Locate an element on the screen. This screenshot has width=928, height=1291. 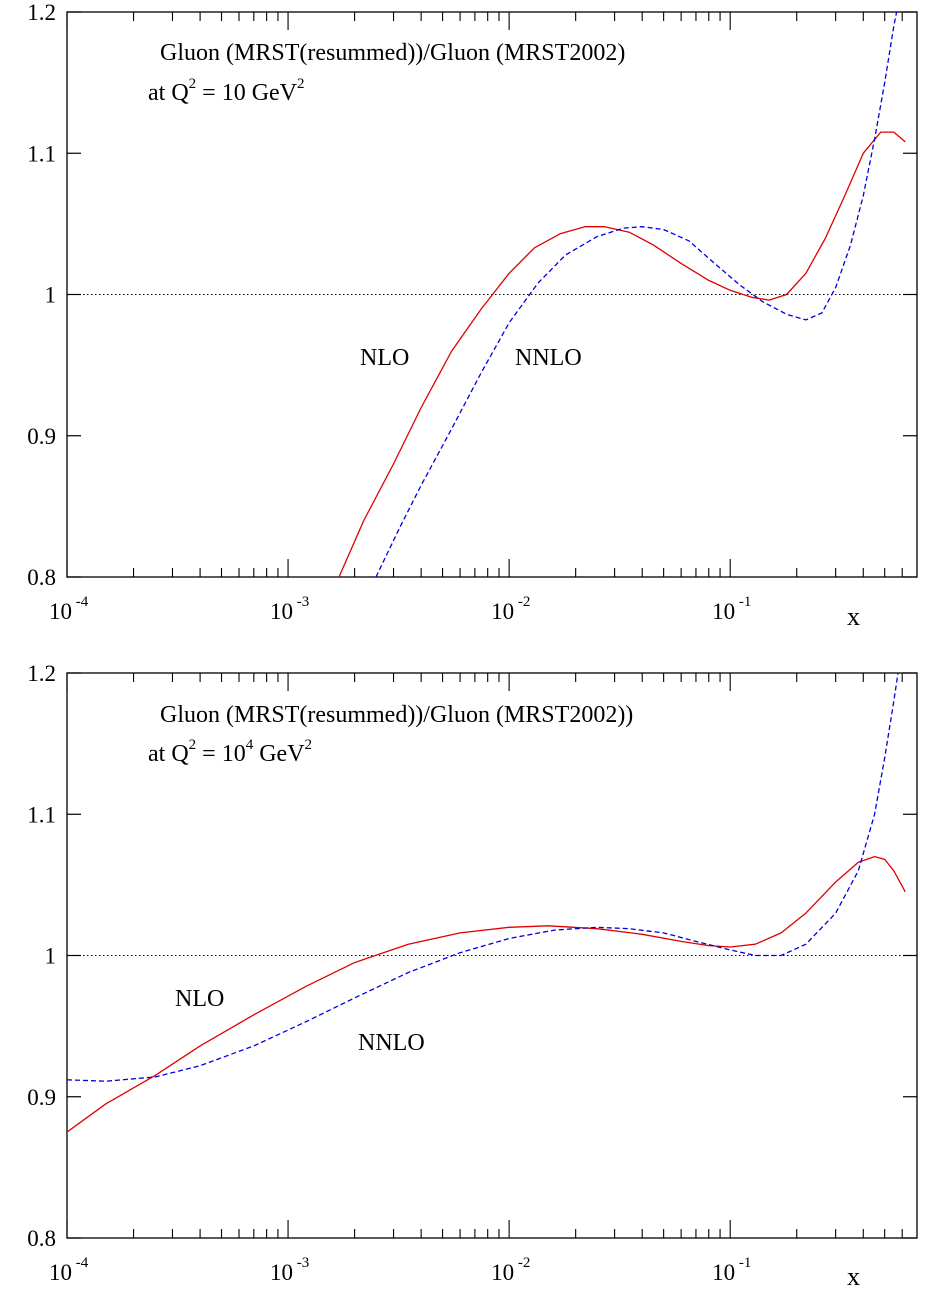
top-chart-x-tick-label: 10 -1 is located at coordinates (731, 609).